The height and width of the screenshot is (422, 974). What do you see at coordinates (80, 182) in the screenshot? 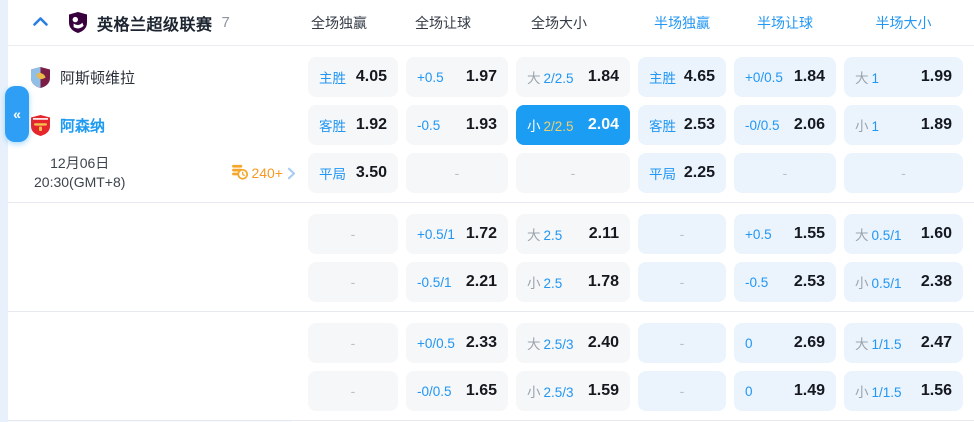
I see `match-time: 20:30(GMT+8)` at bounding box center [80, 182].